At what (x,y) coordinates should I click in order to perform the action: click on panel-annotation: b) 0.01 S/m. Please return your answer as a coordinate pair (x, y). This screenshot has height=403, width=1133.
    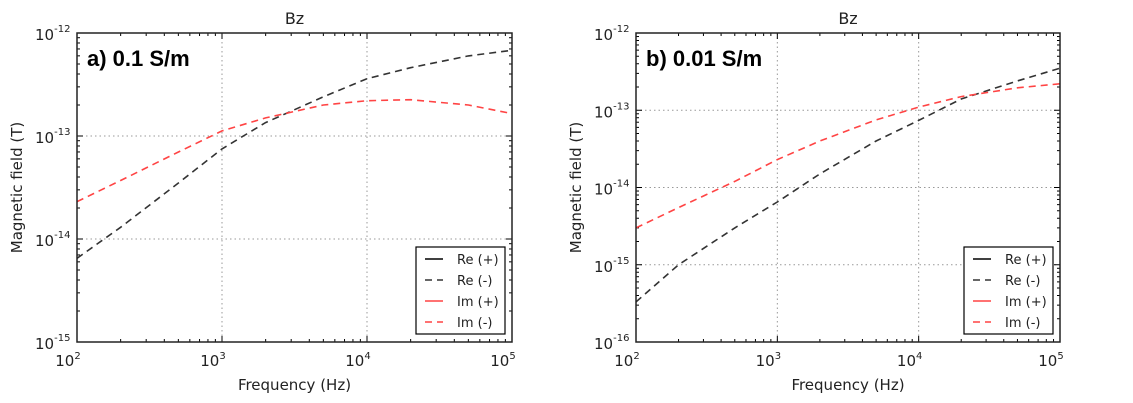
    Looking at the image, I should click on (704, 58).